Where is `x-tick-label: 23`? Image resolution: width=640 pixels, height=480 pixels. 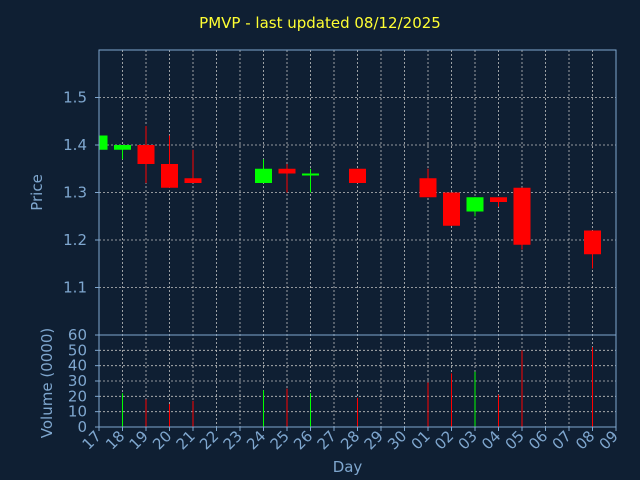 x-tick-label: 23 is located at coordinates (233, 440).